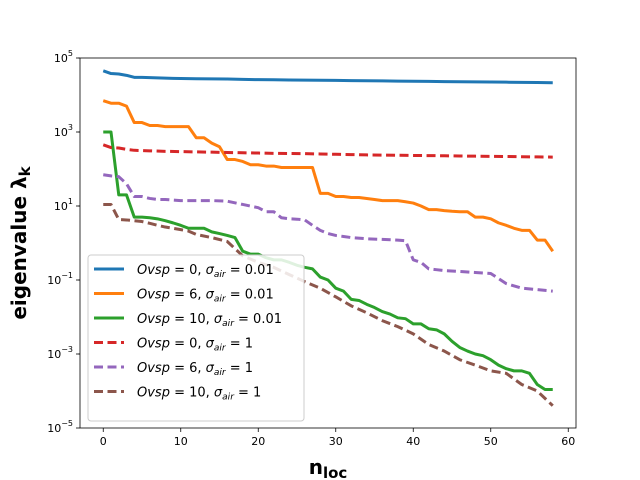 This screenshot has height=480, width=640. Describe the element at coordinates (63, 205) in the screenshot. I see `y-tick-label-3: 10¹` at that location.